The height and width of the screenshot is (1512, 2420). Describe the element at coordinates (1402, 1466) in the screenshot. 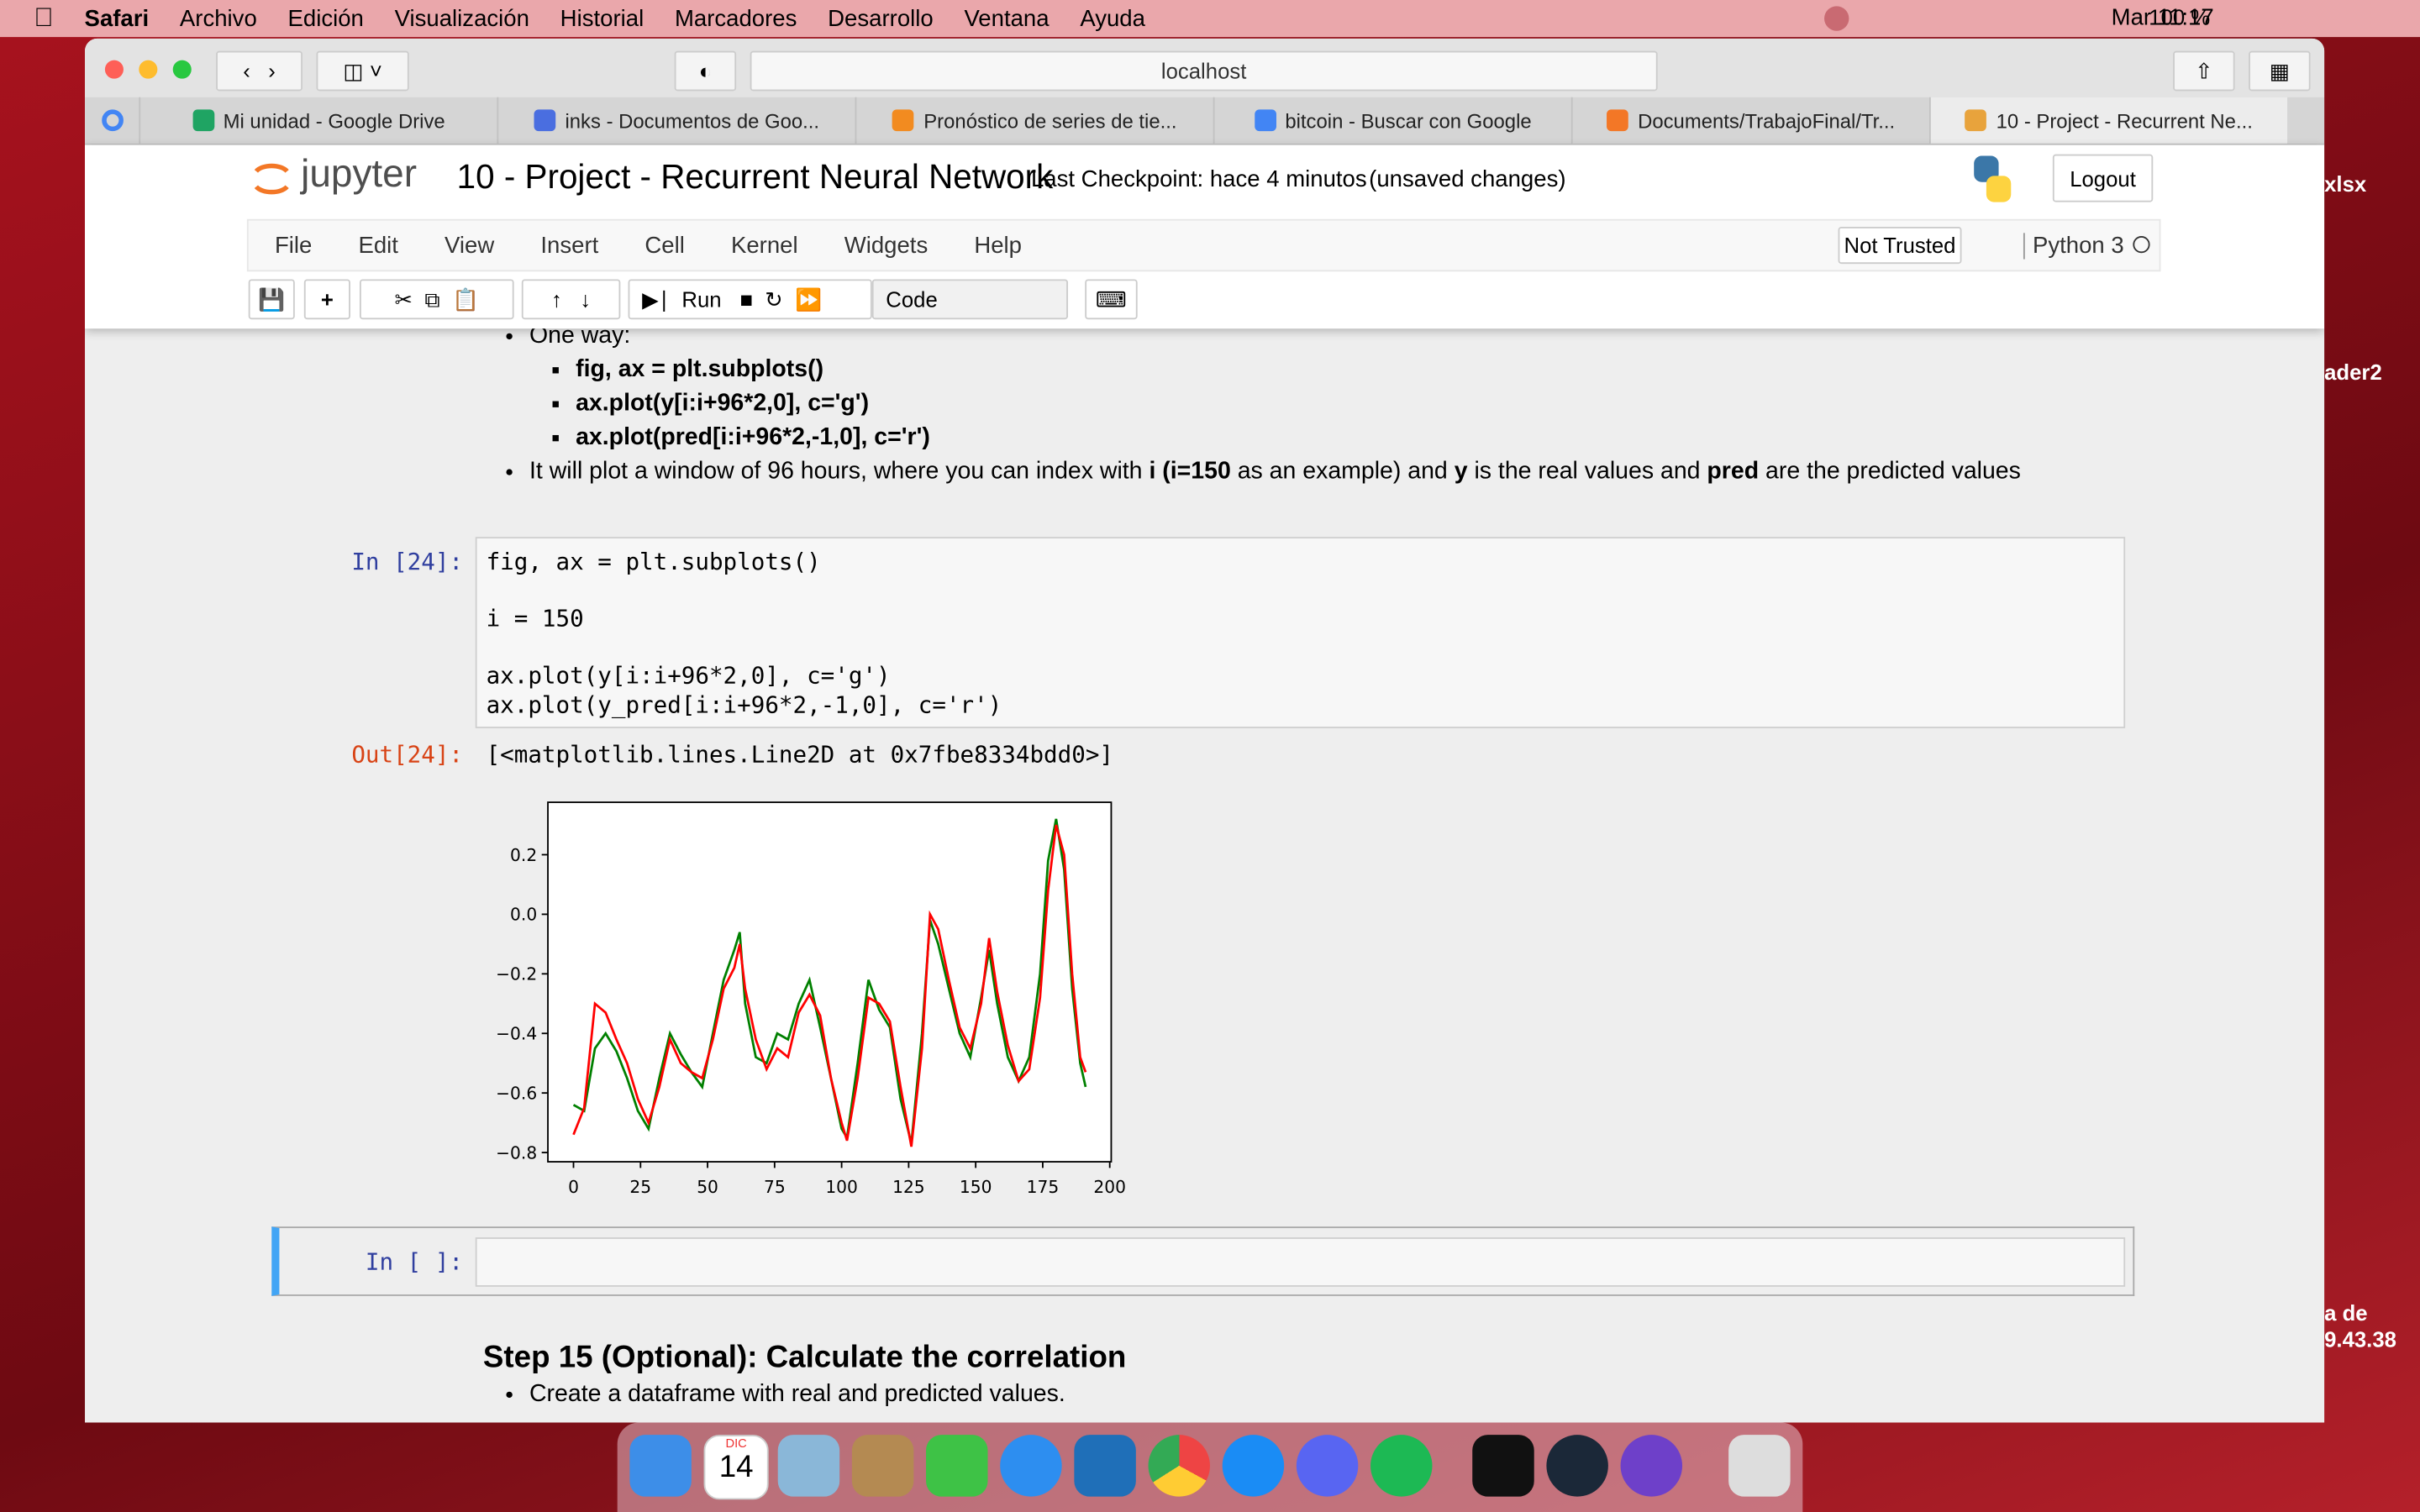

I see `spotify` at that location.